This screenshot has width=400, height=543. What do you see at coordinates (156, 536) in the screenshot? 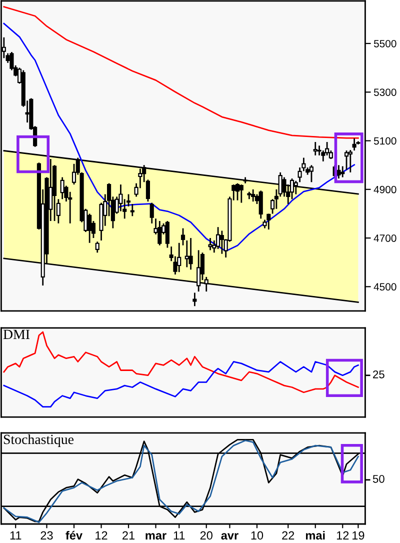
I see `x-tick-label: mar` at bounding box center [156, 536].